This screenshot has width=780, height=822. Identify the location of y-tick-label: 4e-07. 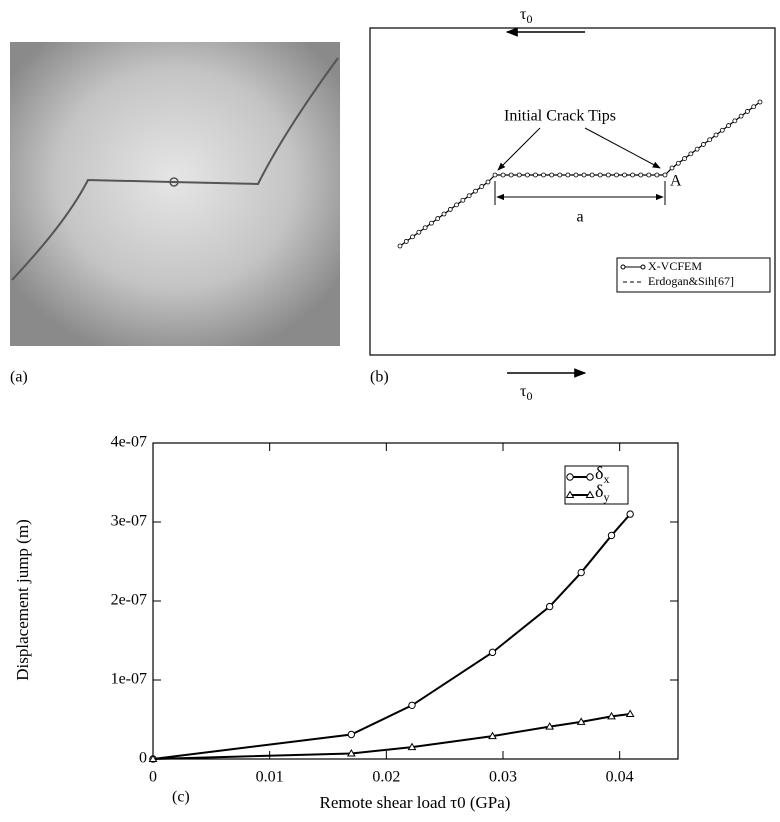
(129, 442).